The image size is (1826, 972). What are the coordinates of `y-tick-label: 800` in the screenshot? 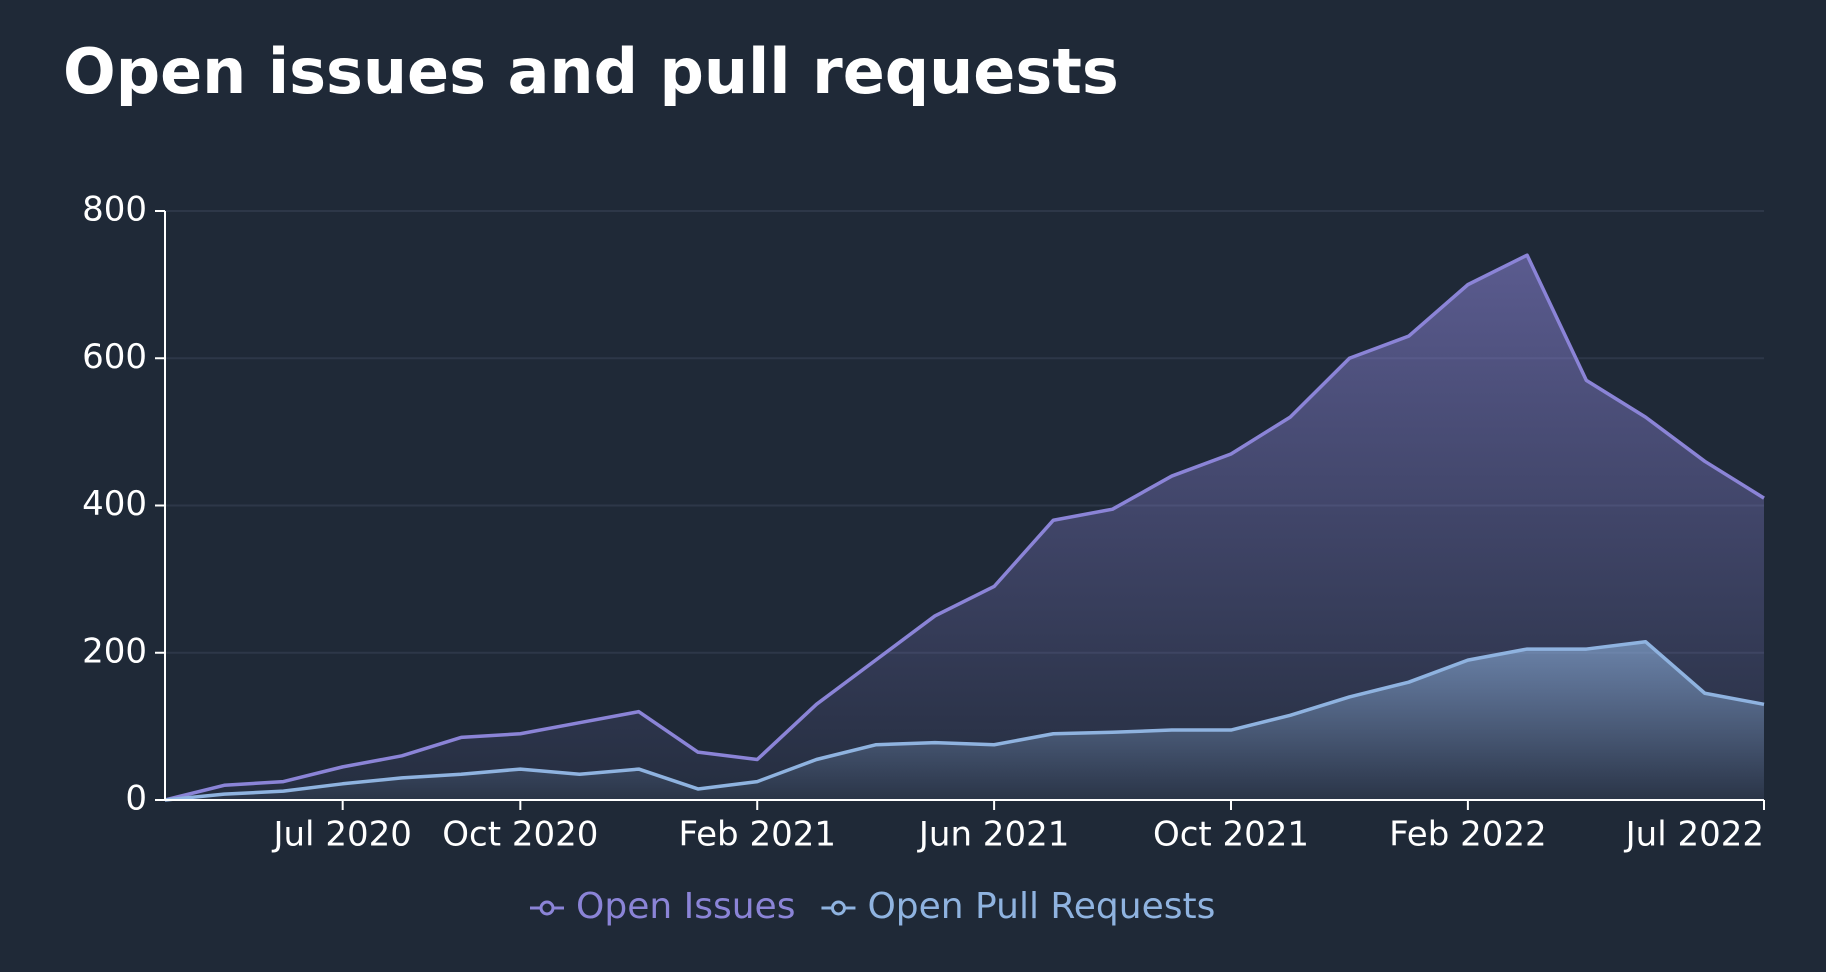 It's located at (114, 210).